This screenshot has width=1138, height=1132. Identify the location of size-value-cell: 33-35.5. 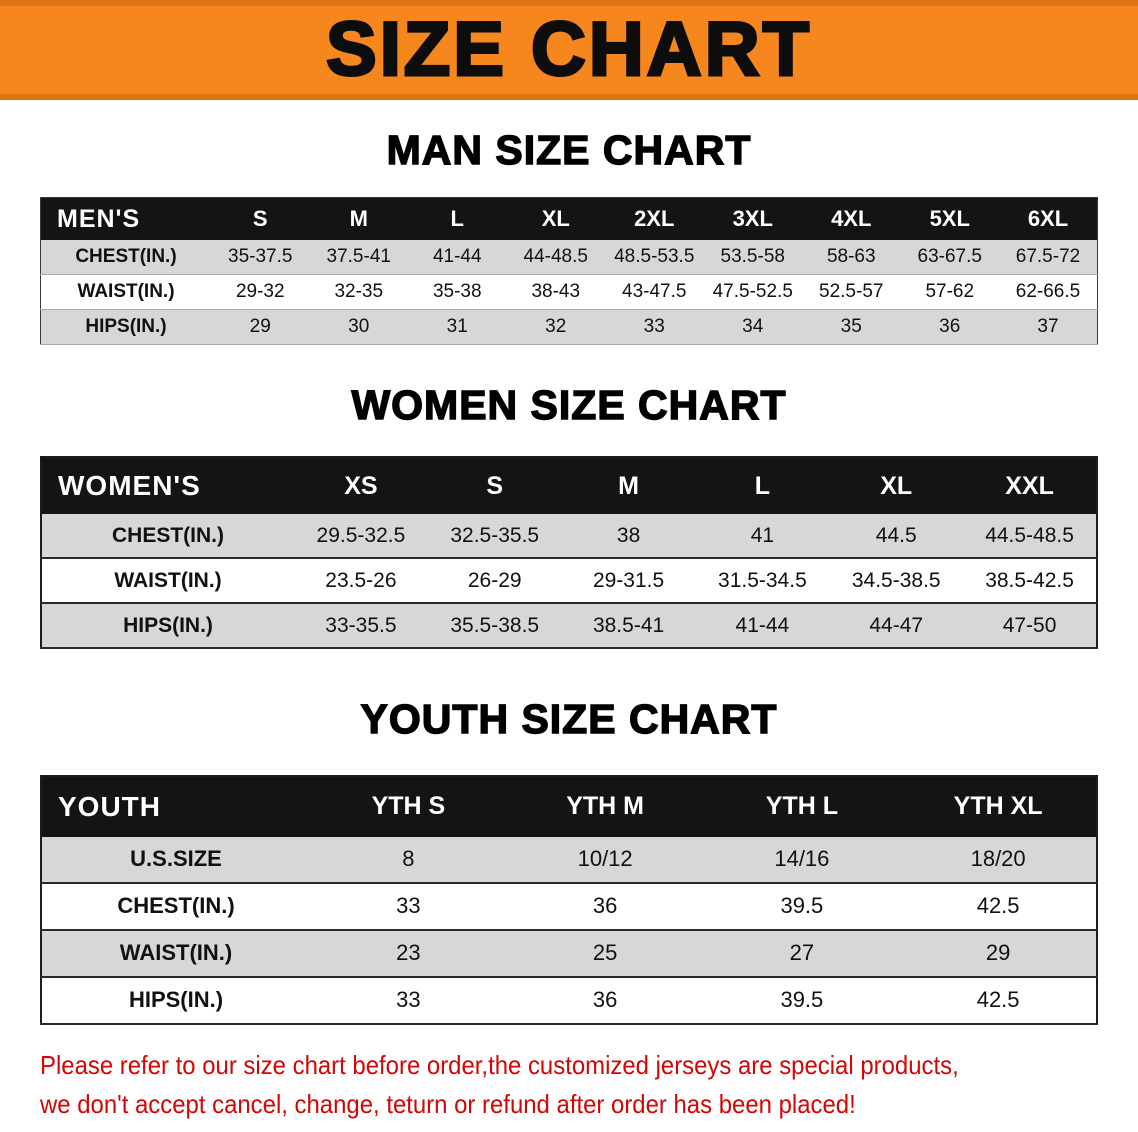
(361, 626).